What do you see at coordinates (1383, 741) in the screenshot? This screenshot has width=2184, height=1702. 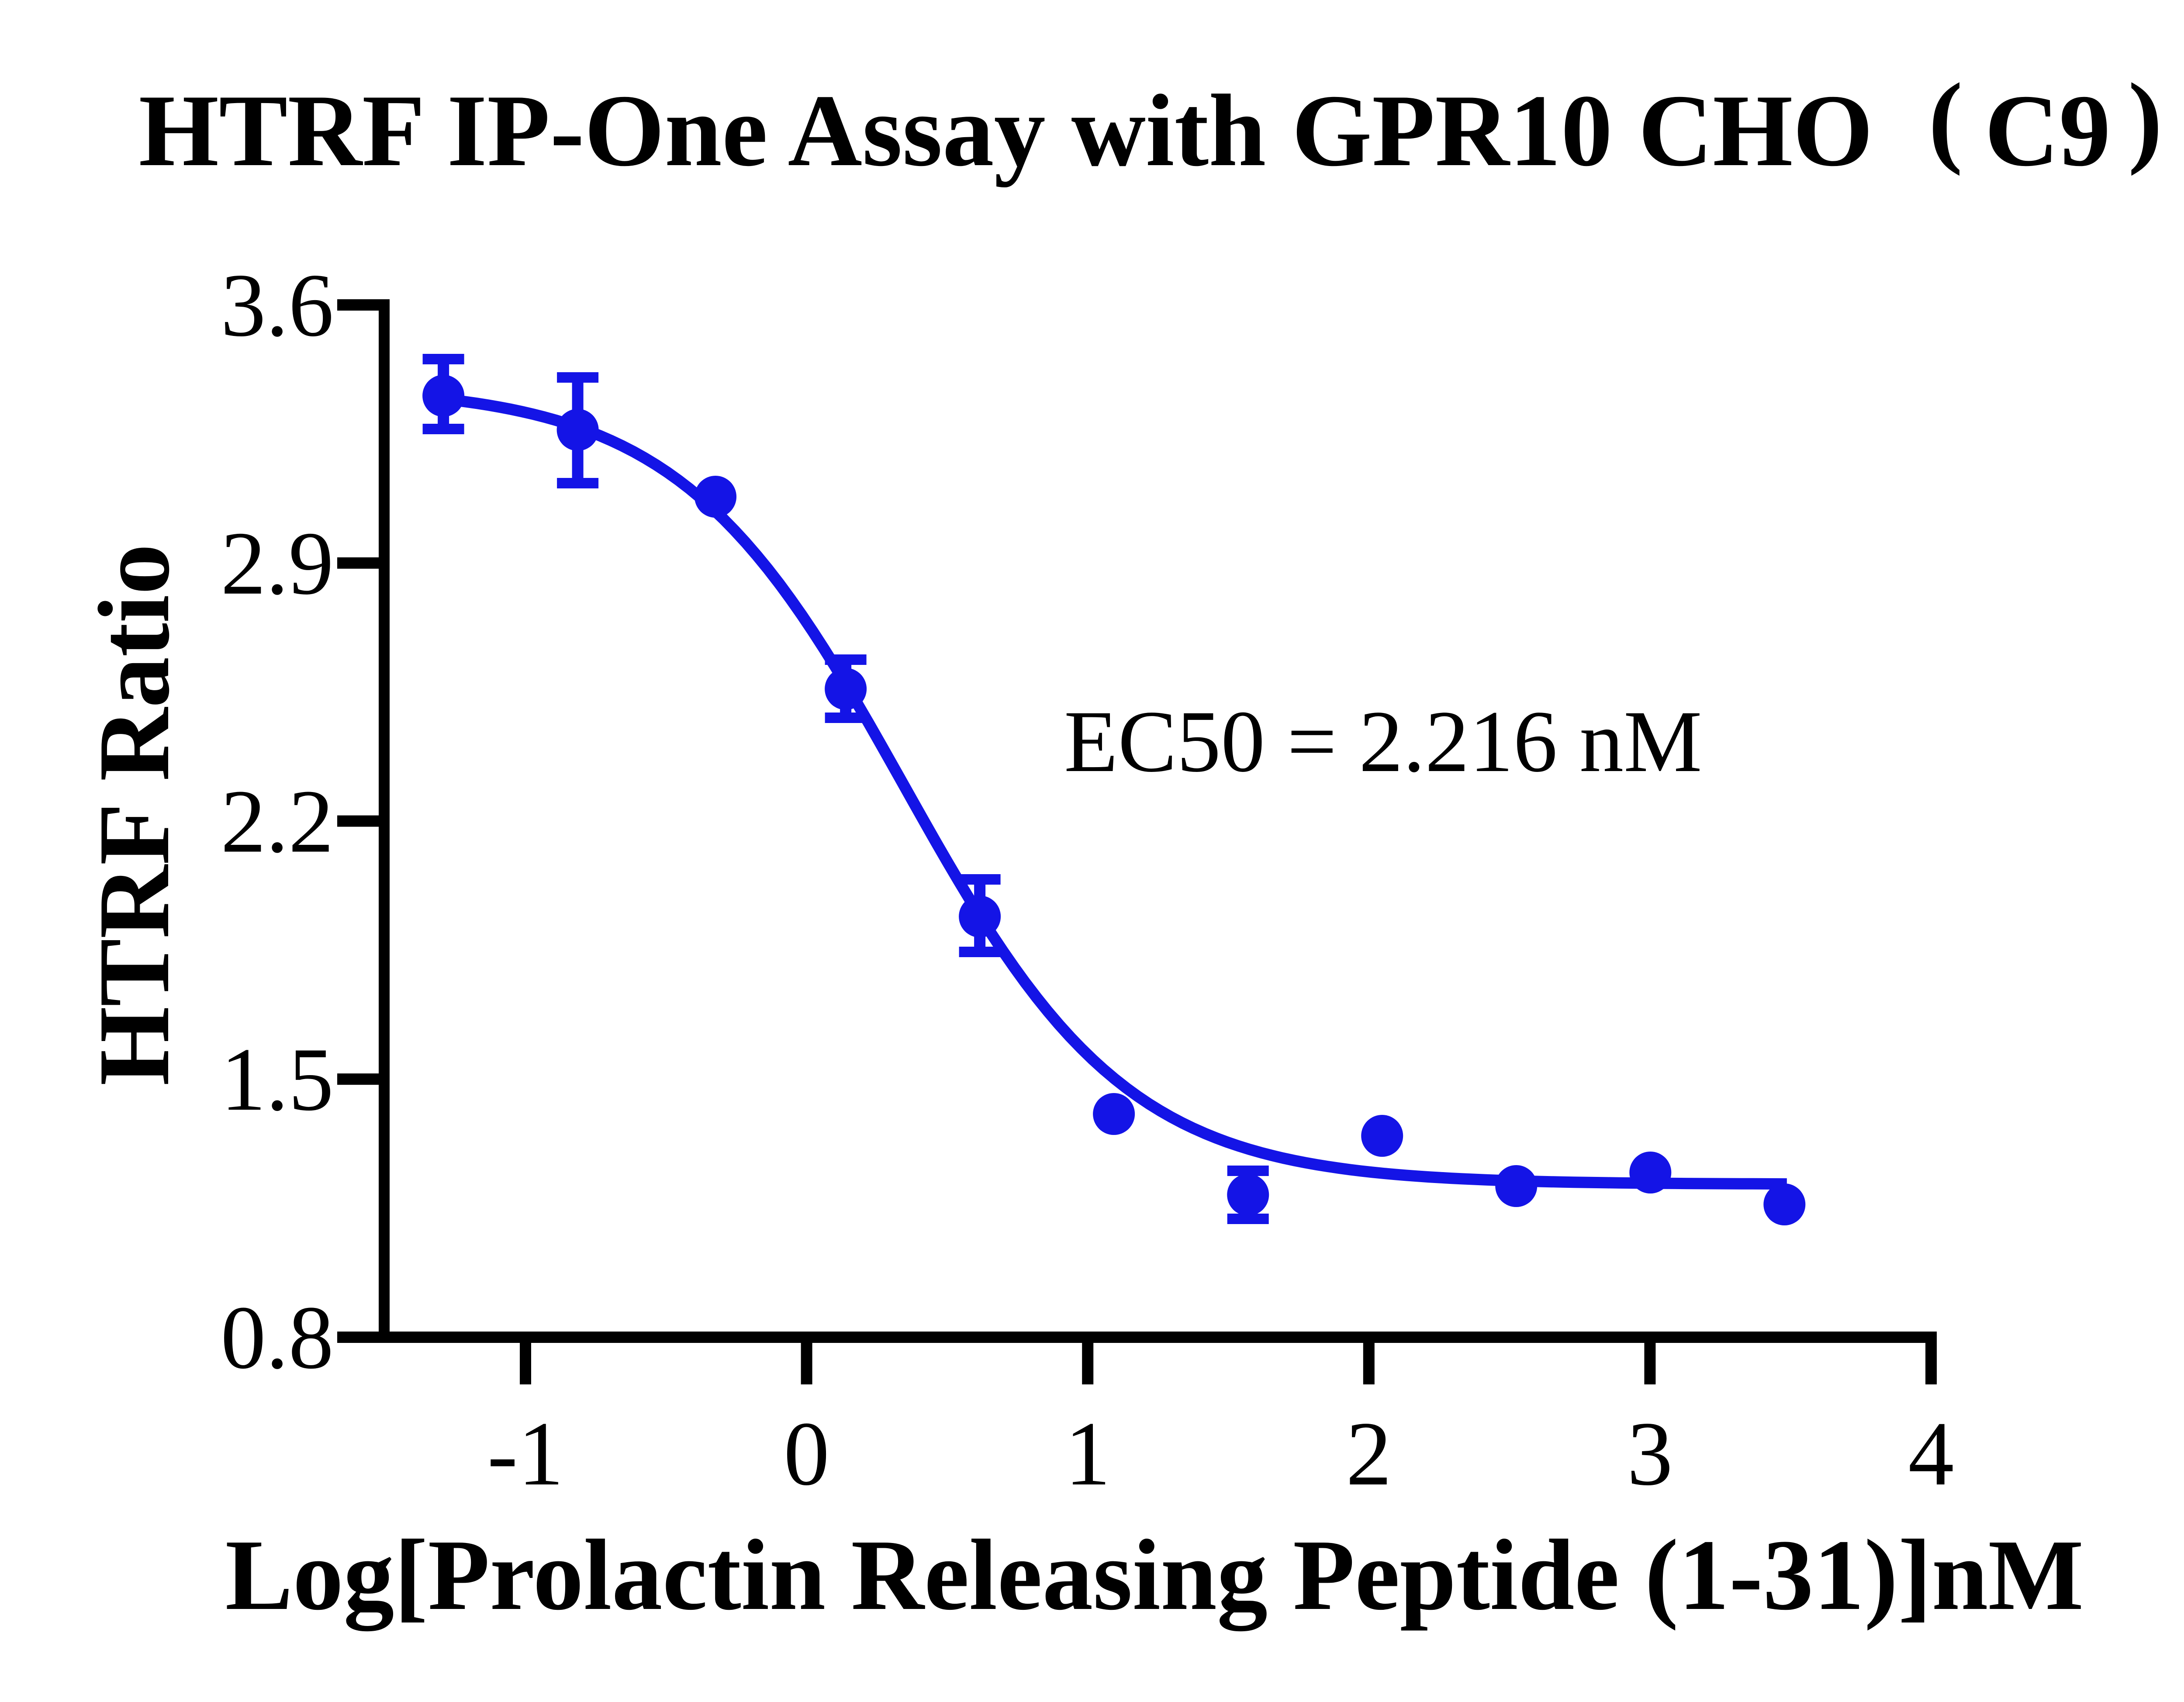 I see `svg-text: EC50 = 2.216 nM` at bounding box center [1383, 741].